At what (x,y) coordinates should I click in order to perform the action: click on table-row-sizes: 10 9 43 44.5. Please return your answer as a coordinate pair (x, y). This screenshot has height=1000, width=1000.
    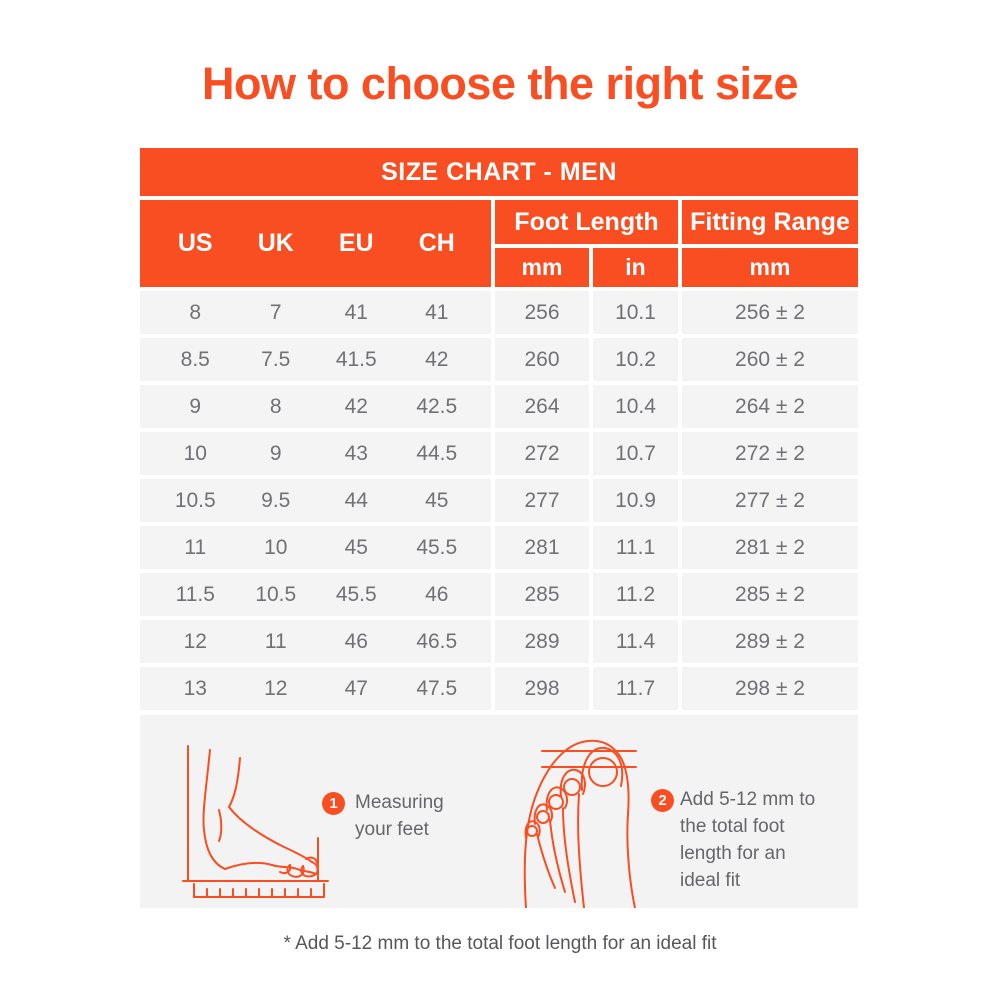
    Looking at the image, I should click on (315, 453).